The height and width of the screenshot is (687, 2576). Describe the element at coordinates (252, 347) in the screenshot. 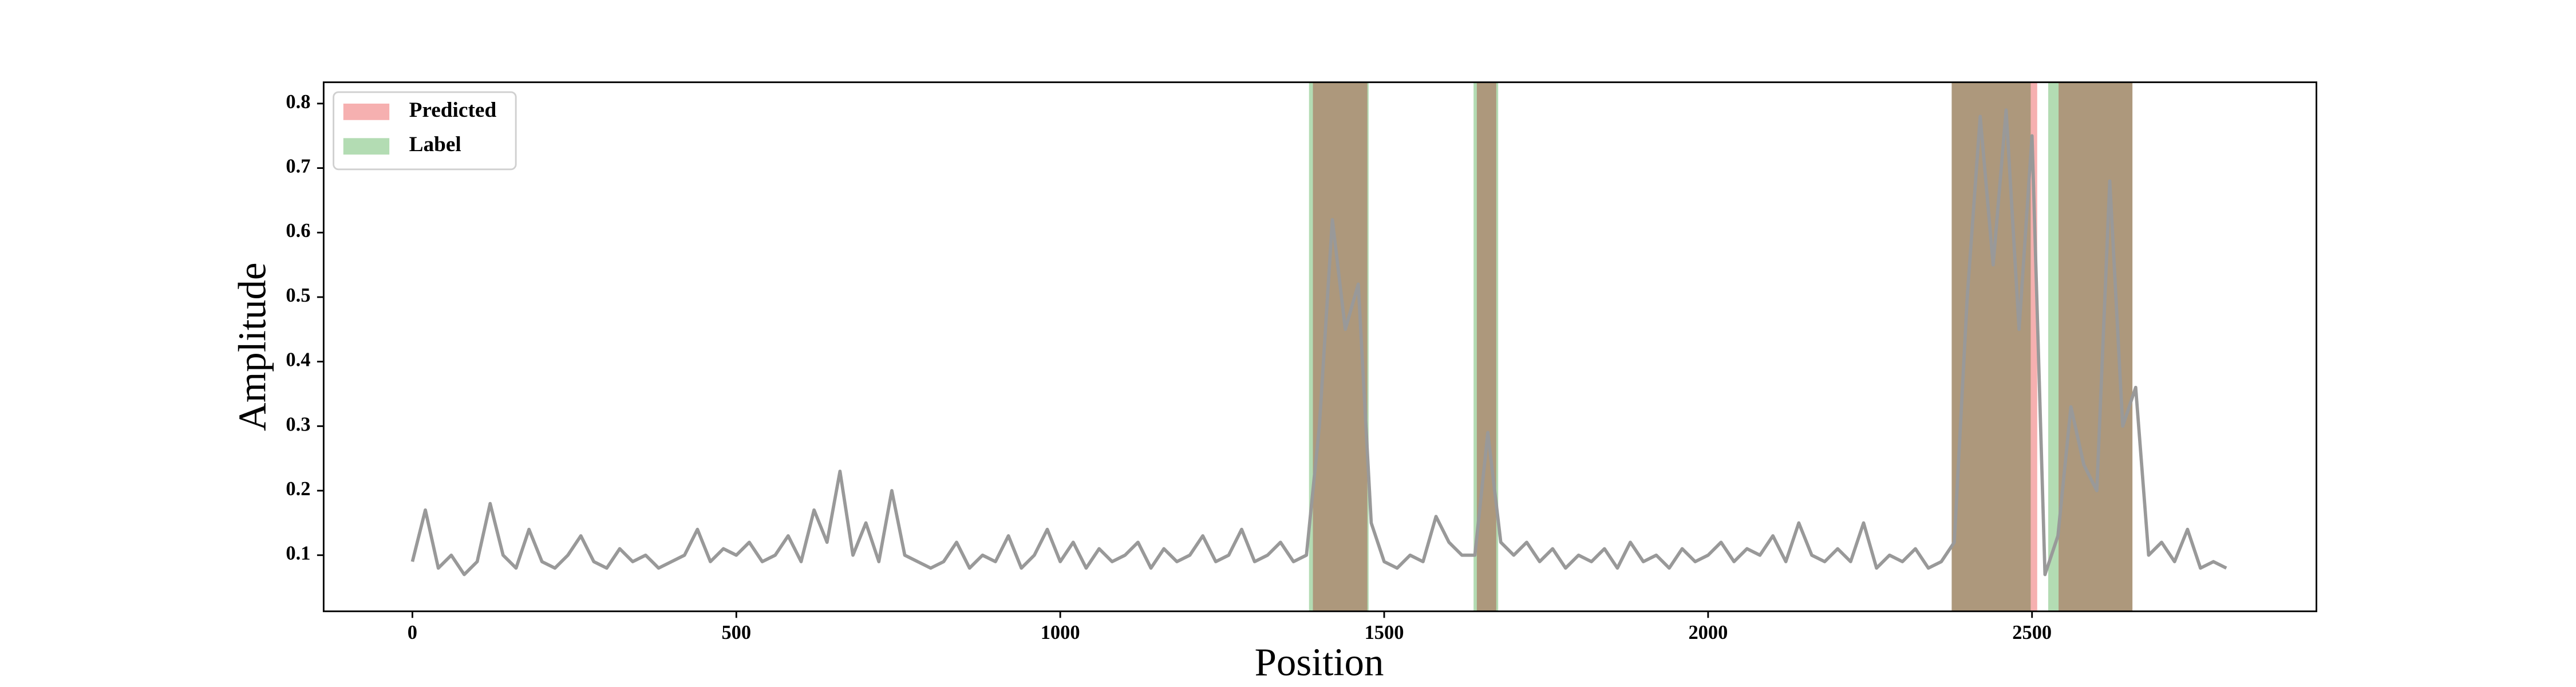

I see `y-axis-label: Amplitude` at that location.